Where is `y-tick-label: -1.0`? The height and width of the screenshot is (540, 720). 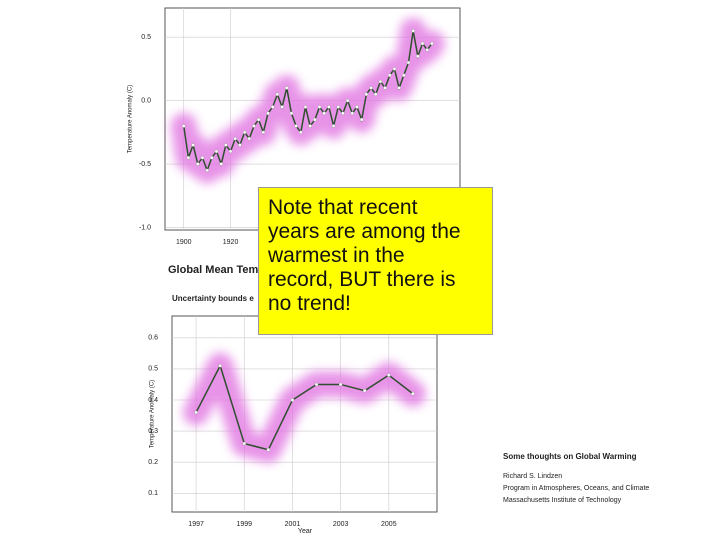
y-tick-label: -1.0 is located at coordinates (145, 227).